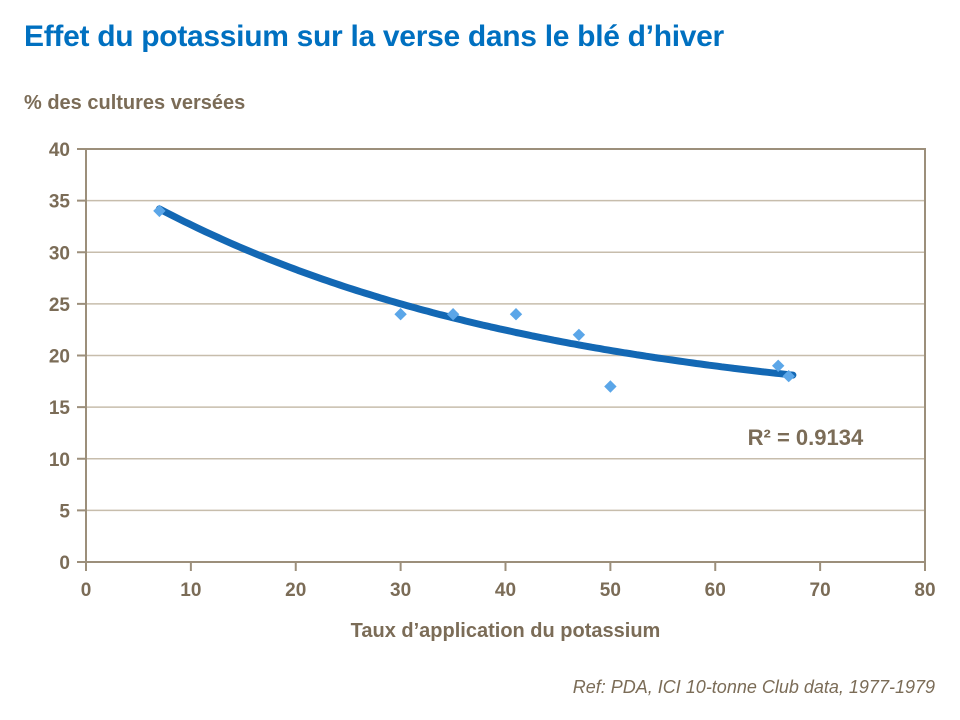  I want to click on x-tick-label: 80, so click(924, 590).